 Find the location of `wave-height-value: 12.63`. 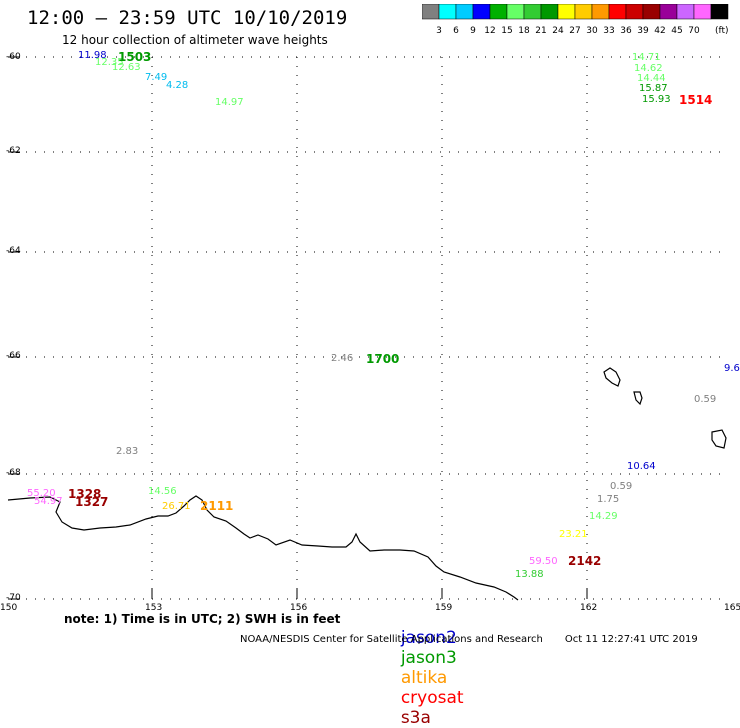

wave-height-value: 12.63 is located at coordinates (126, 67).